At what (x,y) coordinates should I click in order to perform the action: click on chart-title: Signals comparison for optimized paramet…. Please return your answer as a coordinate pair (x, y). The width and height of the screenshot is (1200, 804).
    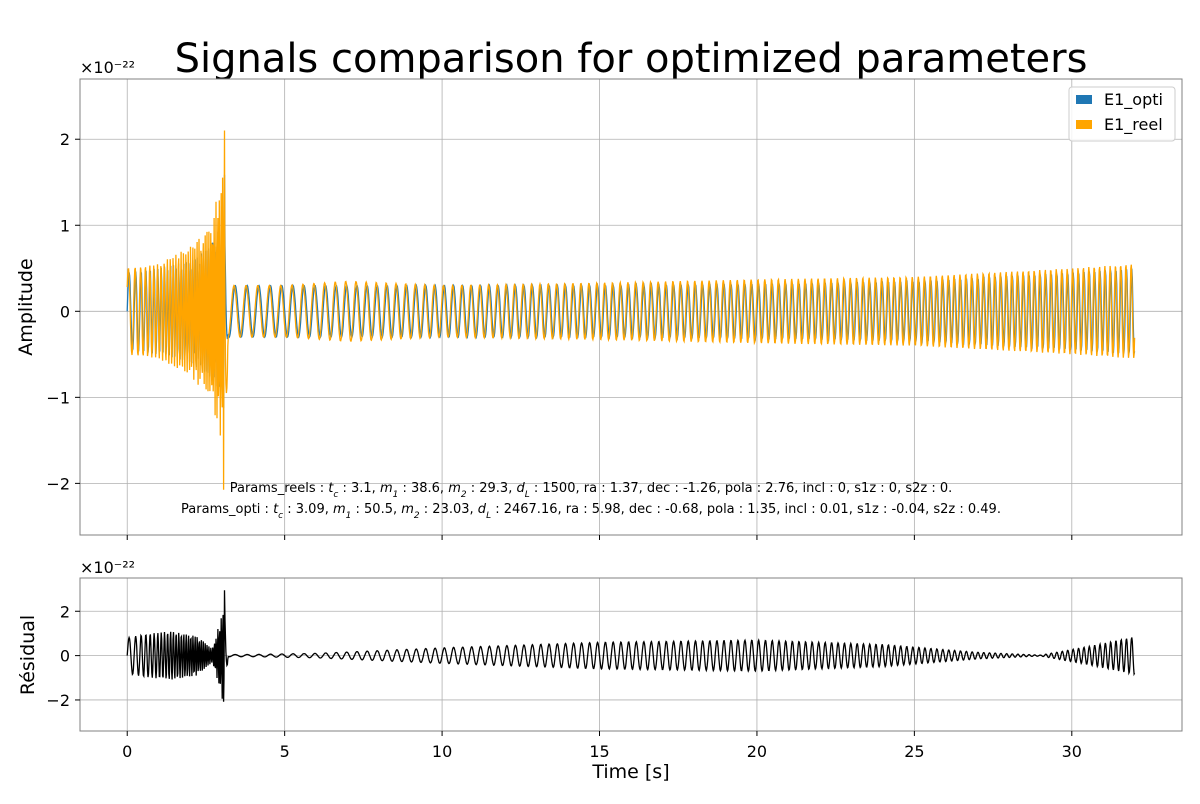
    Looking at the image, I should click on (631, 59).